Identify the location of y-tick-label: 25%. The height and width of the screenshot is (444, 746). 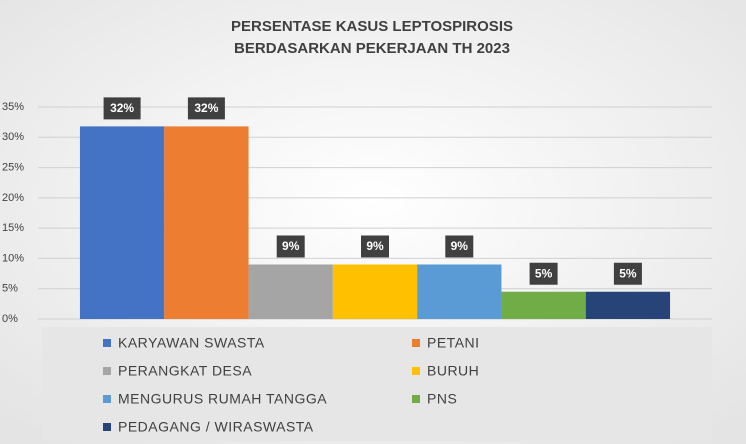
(13, 167).